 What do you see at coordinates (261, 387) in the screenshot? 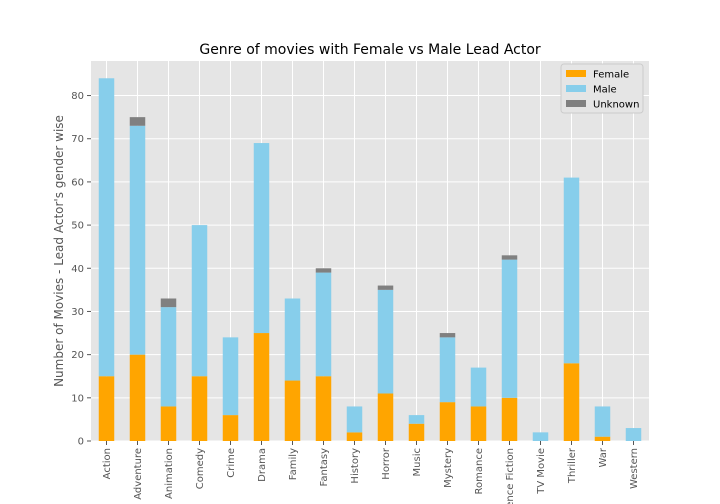
I see `bar-female-drama` at bounding box center [261, 387].